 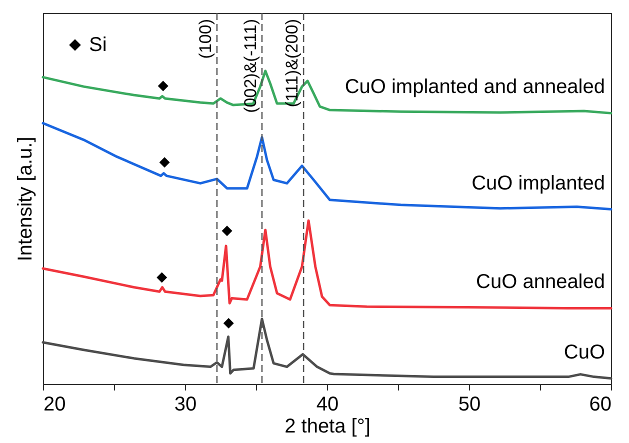 I want to click on annotation: (111)&(200), so click(x=292, y=63).